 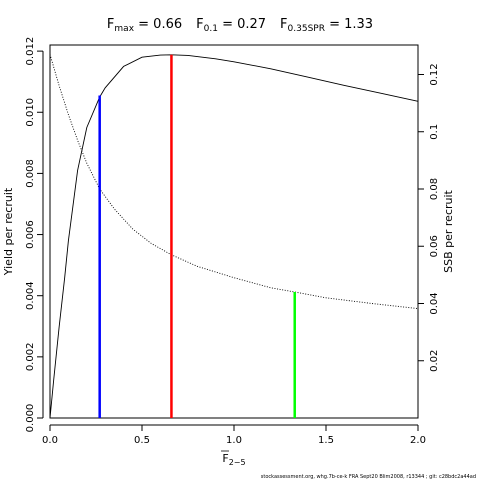 What do you see at coordinates (211, 29) in the screenshot?
I see `title-subscript: 0.1` at bounding box center [211, 29].